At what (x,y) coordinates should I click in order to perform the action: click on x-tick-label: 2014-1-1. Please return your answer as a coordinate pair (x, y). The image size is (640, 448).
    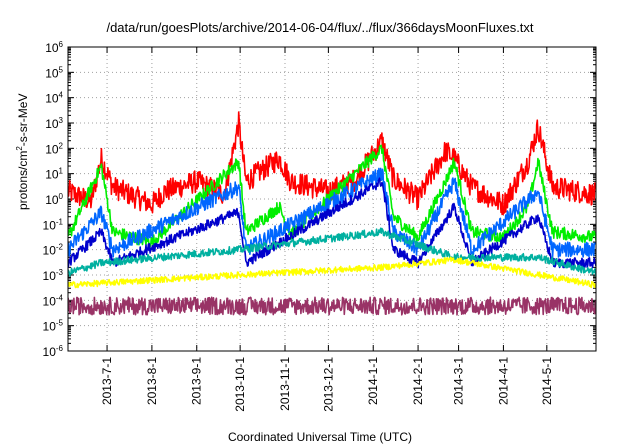
    Looking at the image, I should click on (373, 381).